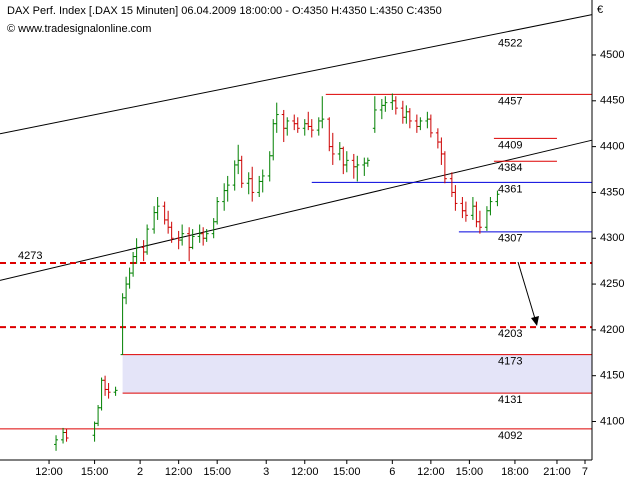 The height and width of the screenshot is (480, 640). I want to click on level-label: 4409, so click(510, 145).